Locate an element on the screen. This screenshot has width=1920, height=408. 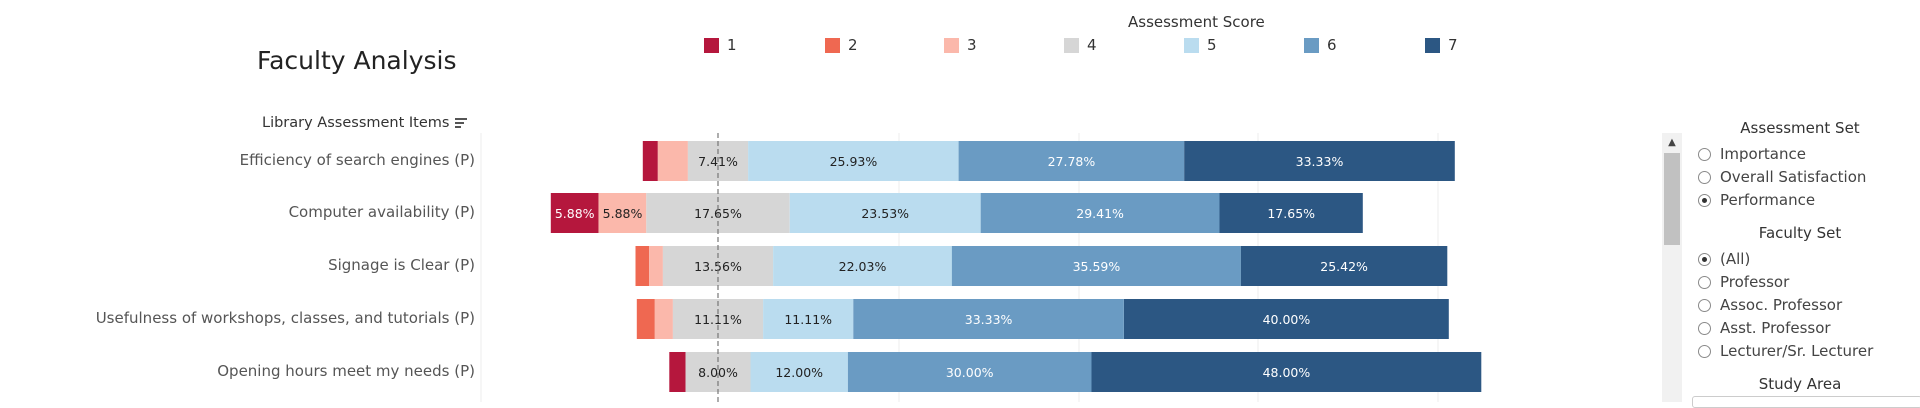
radio-label: Importance is located at coordinates (1763, 154).